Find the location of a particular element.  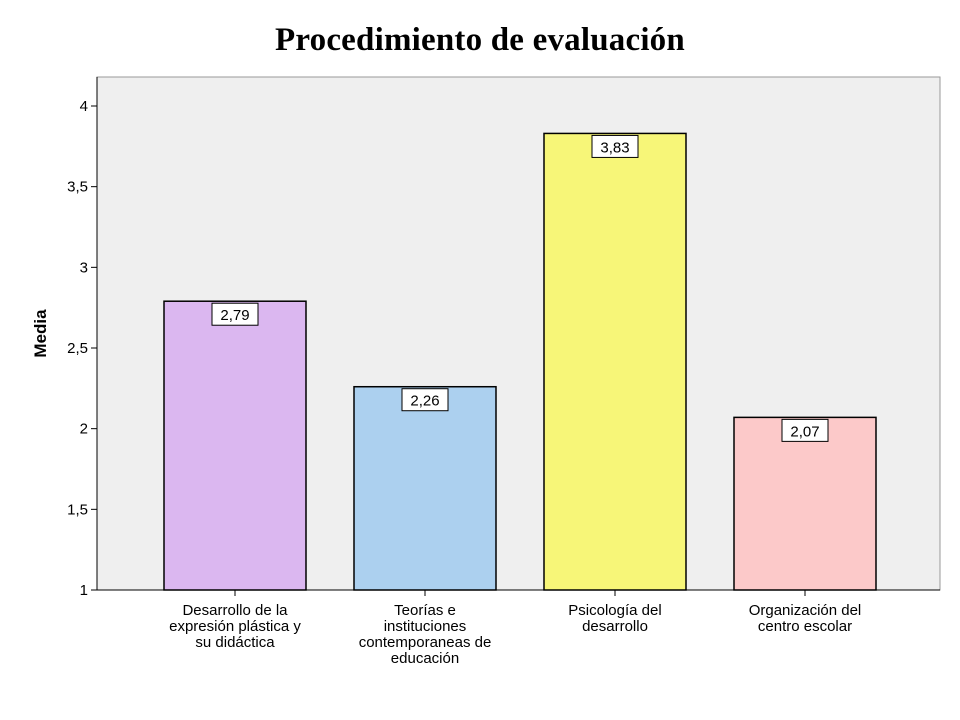

data-label: 2,26 is located at coordinates (424, 401).